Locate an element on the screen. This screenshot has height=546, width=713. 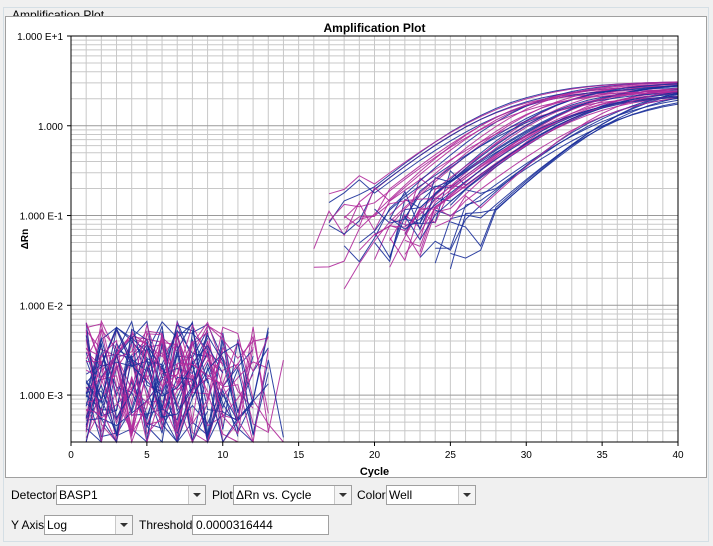
x-tick-label: 15 is located at coordinates (299, 455).